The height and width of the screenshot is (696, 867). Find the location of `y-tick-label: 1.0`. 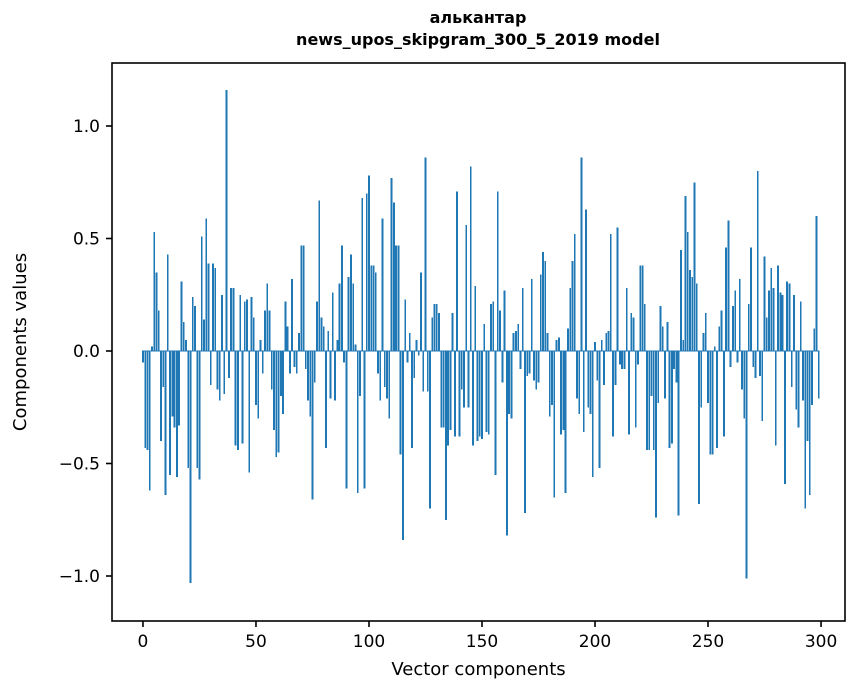

y-tick-label: 1.0 is located at coordinates (86, 127).